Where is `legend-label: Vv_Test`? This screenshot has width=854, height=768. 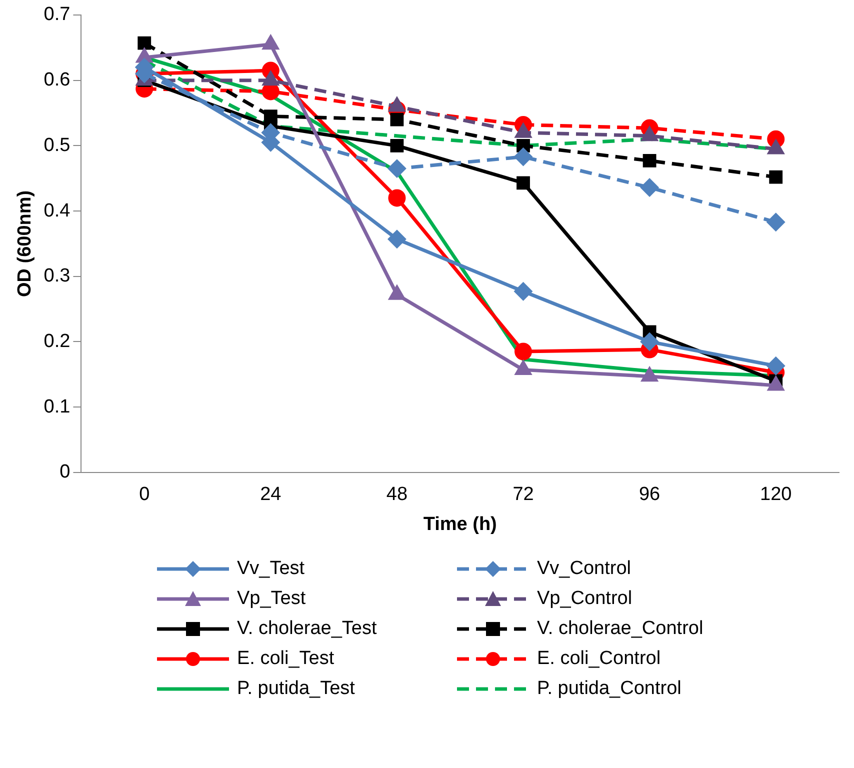
legend-label: Vv_Test is located at coordinates (271, 569).